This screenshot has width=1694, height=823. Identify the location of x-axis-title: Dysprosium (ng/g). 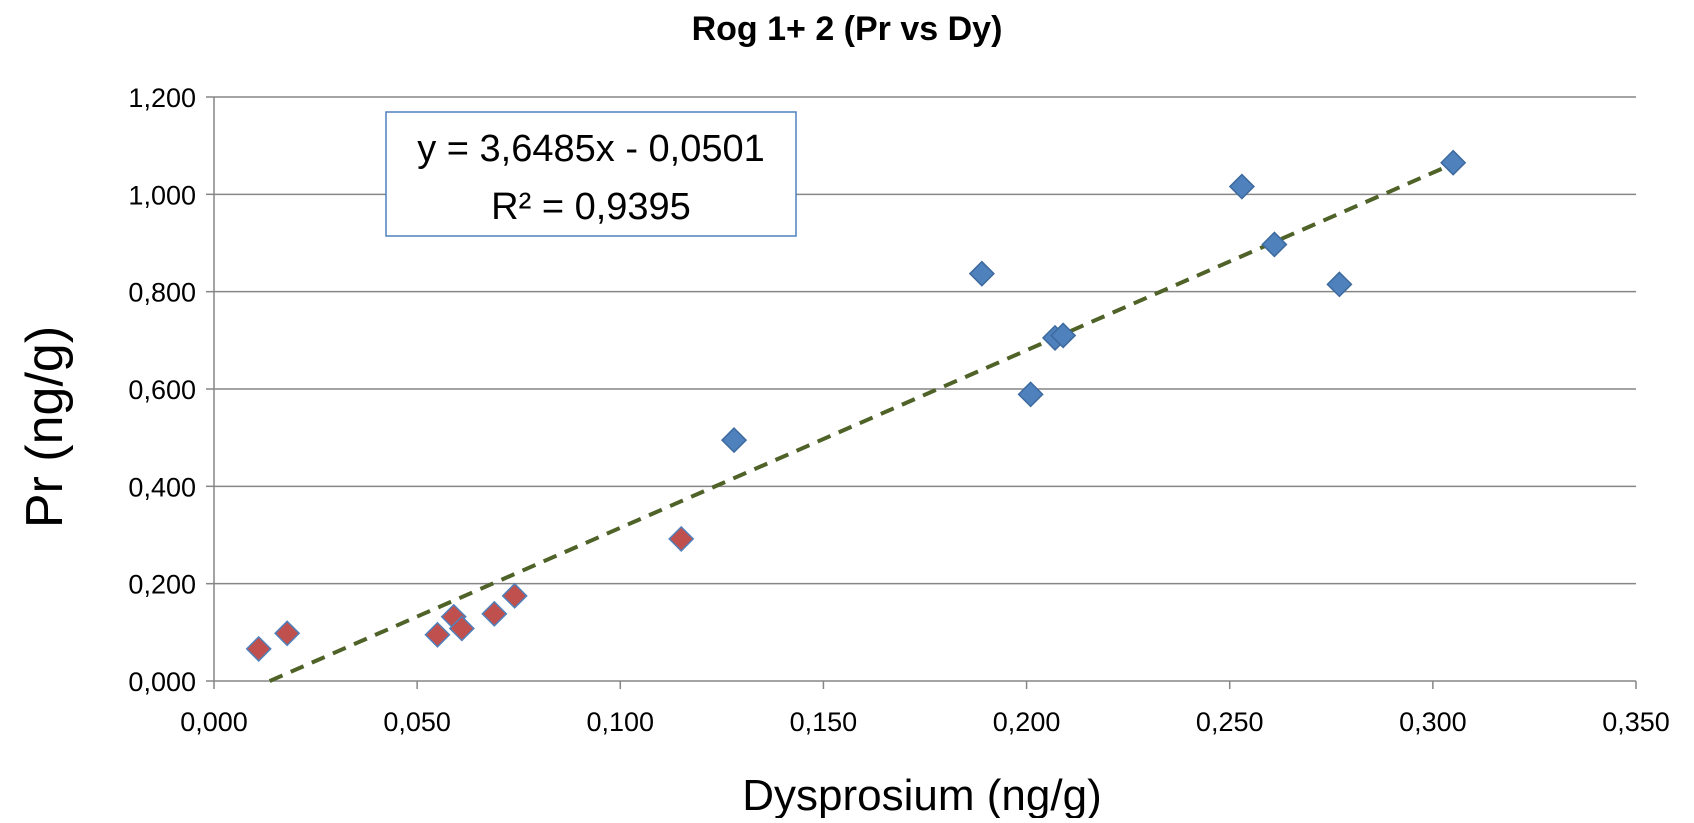
(921, 794).